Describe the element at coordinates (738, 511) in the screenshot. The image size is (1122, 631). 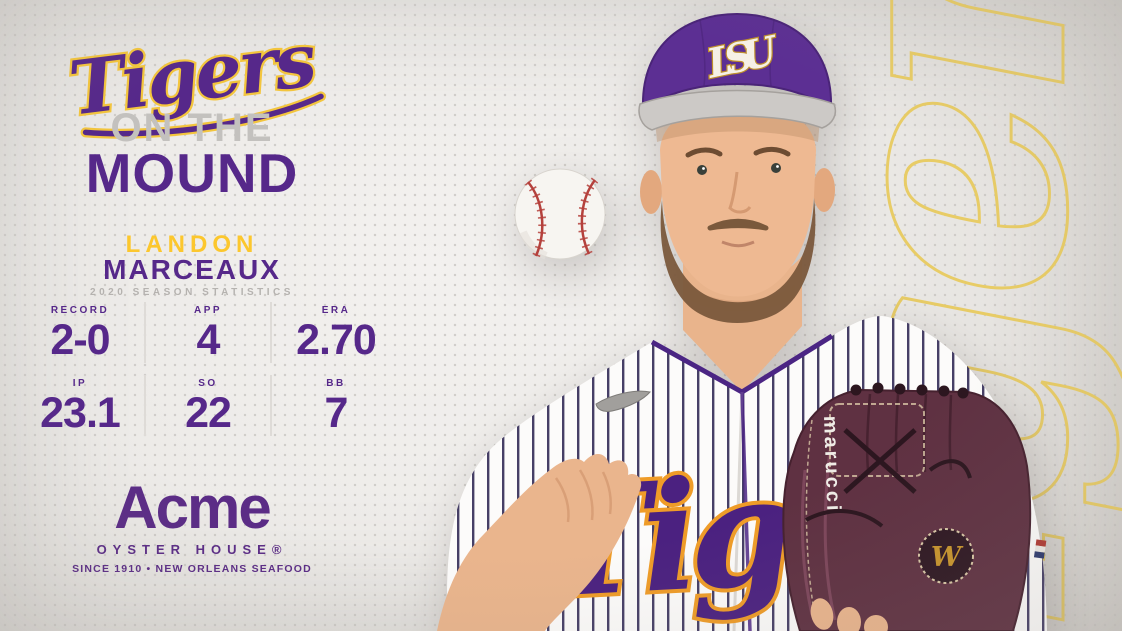
I see `placket-seam` at that location.